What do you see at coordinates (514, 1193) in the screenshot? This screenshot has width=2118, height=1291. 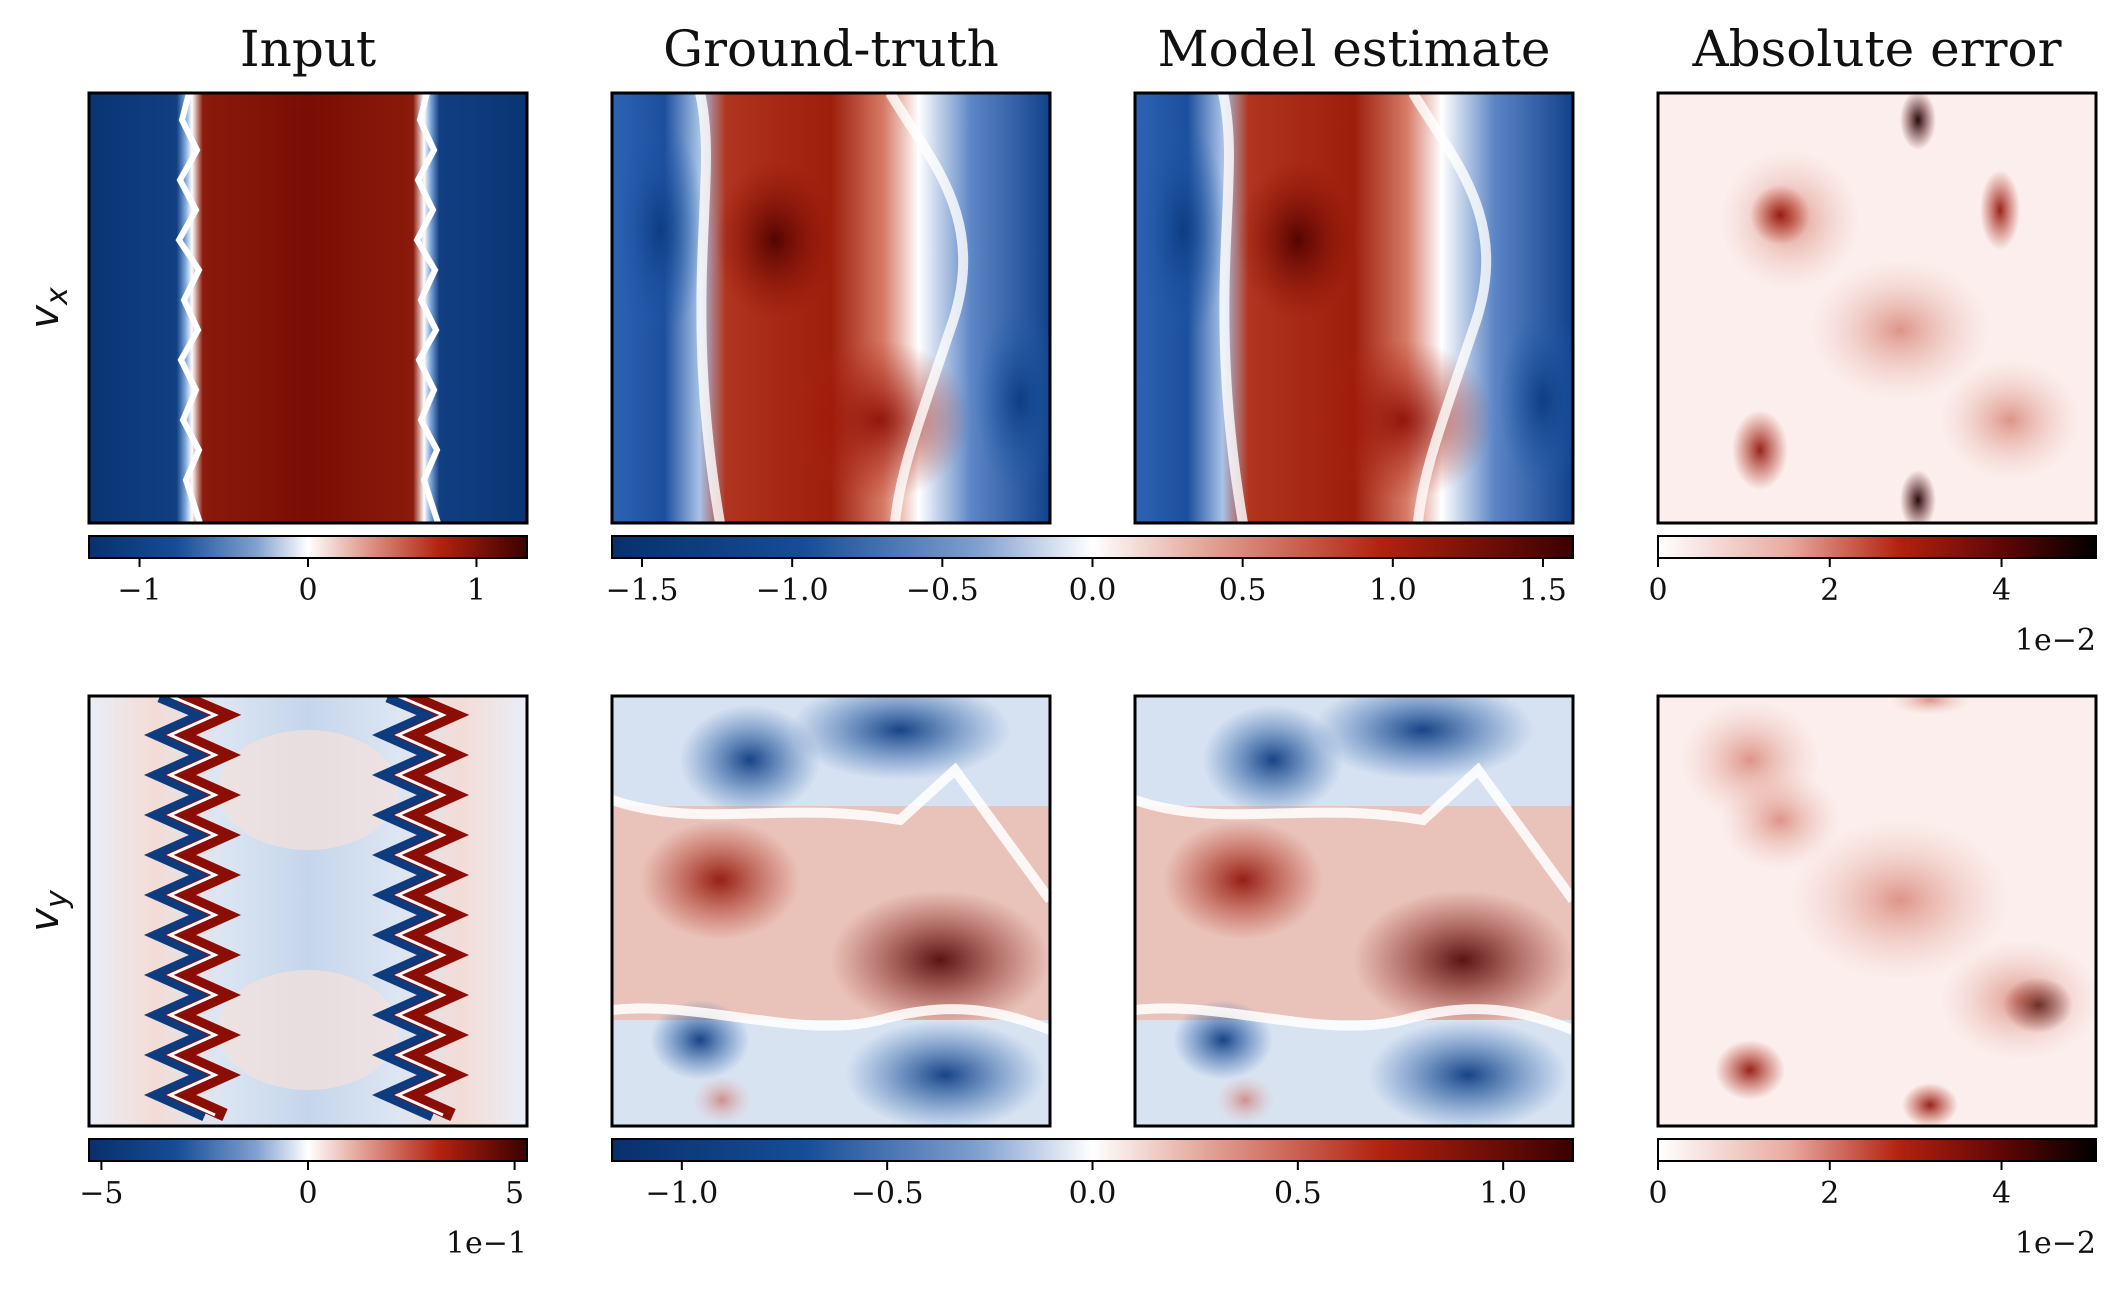 I see `colorbar-tick-label: 5` at bounding box center [514, 1193].